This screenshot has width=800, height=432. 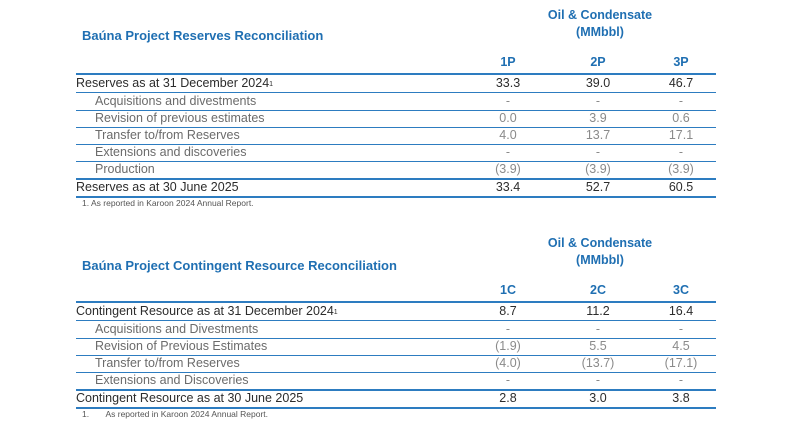 I want to click on contingent-row: Acquisitions and Divestments - - -, so click(x=396, y=329).